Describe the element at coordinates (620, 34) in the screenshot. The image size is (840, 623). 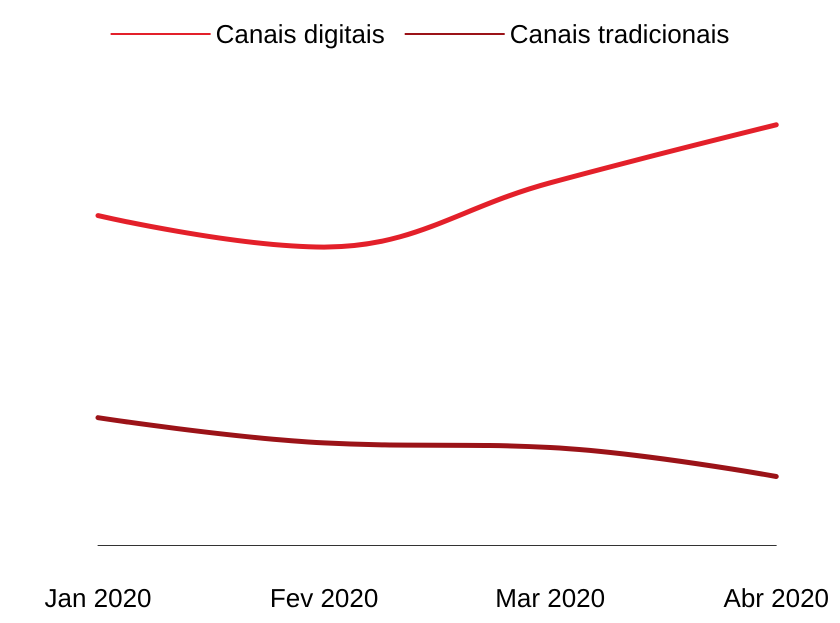
I see `legend-label: Canais tradicionais` at that location.